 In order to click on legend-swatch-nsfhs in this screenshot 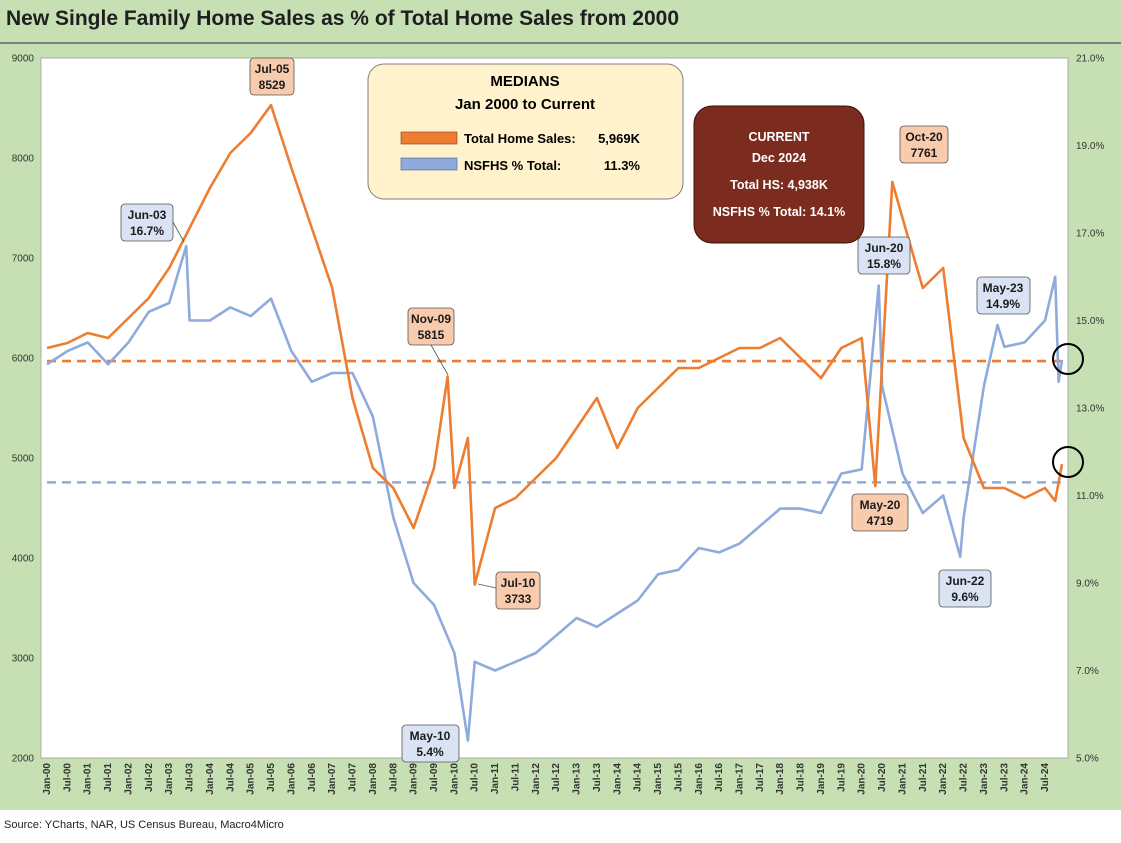, I will do `click(429, 164)`.